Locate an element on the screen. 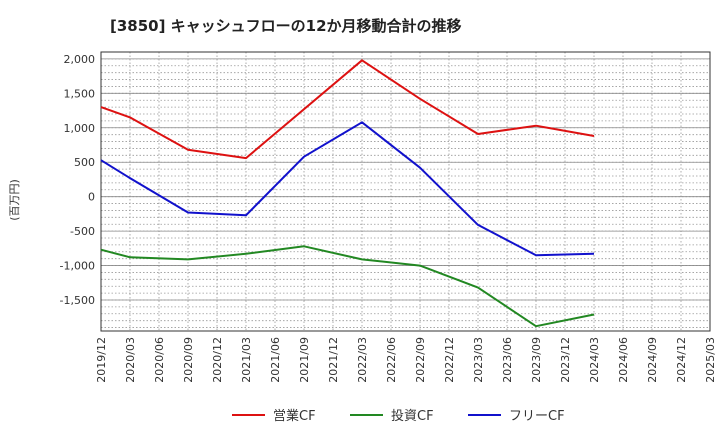  legend-label-2: 投資CF is located at coordinates (412, 416).